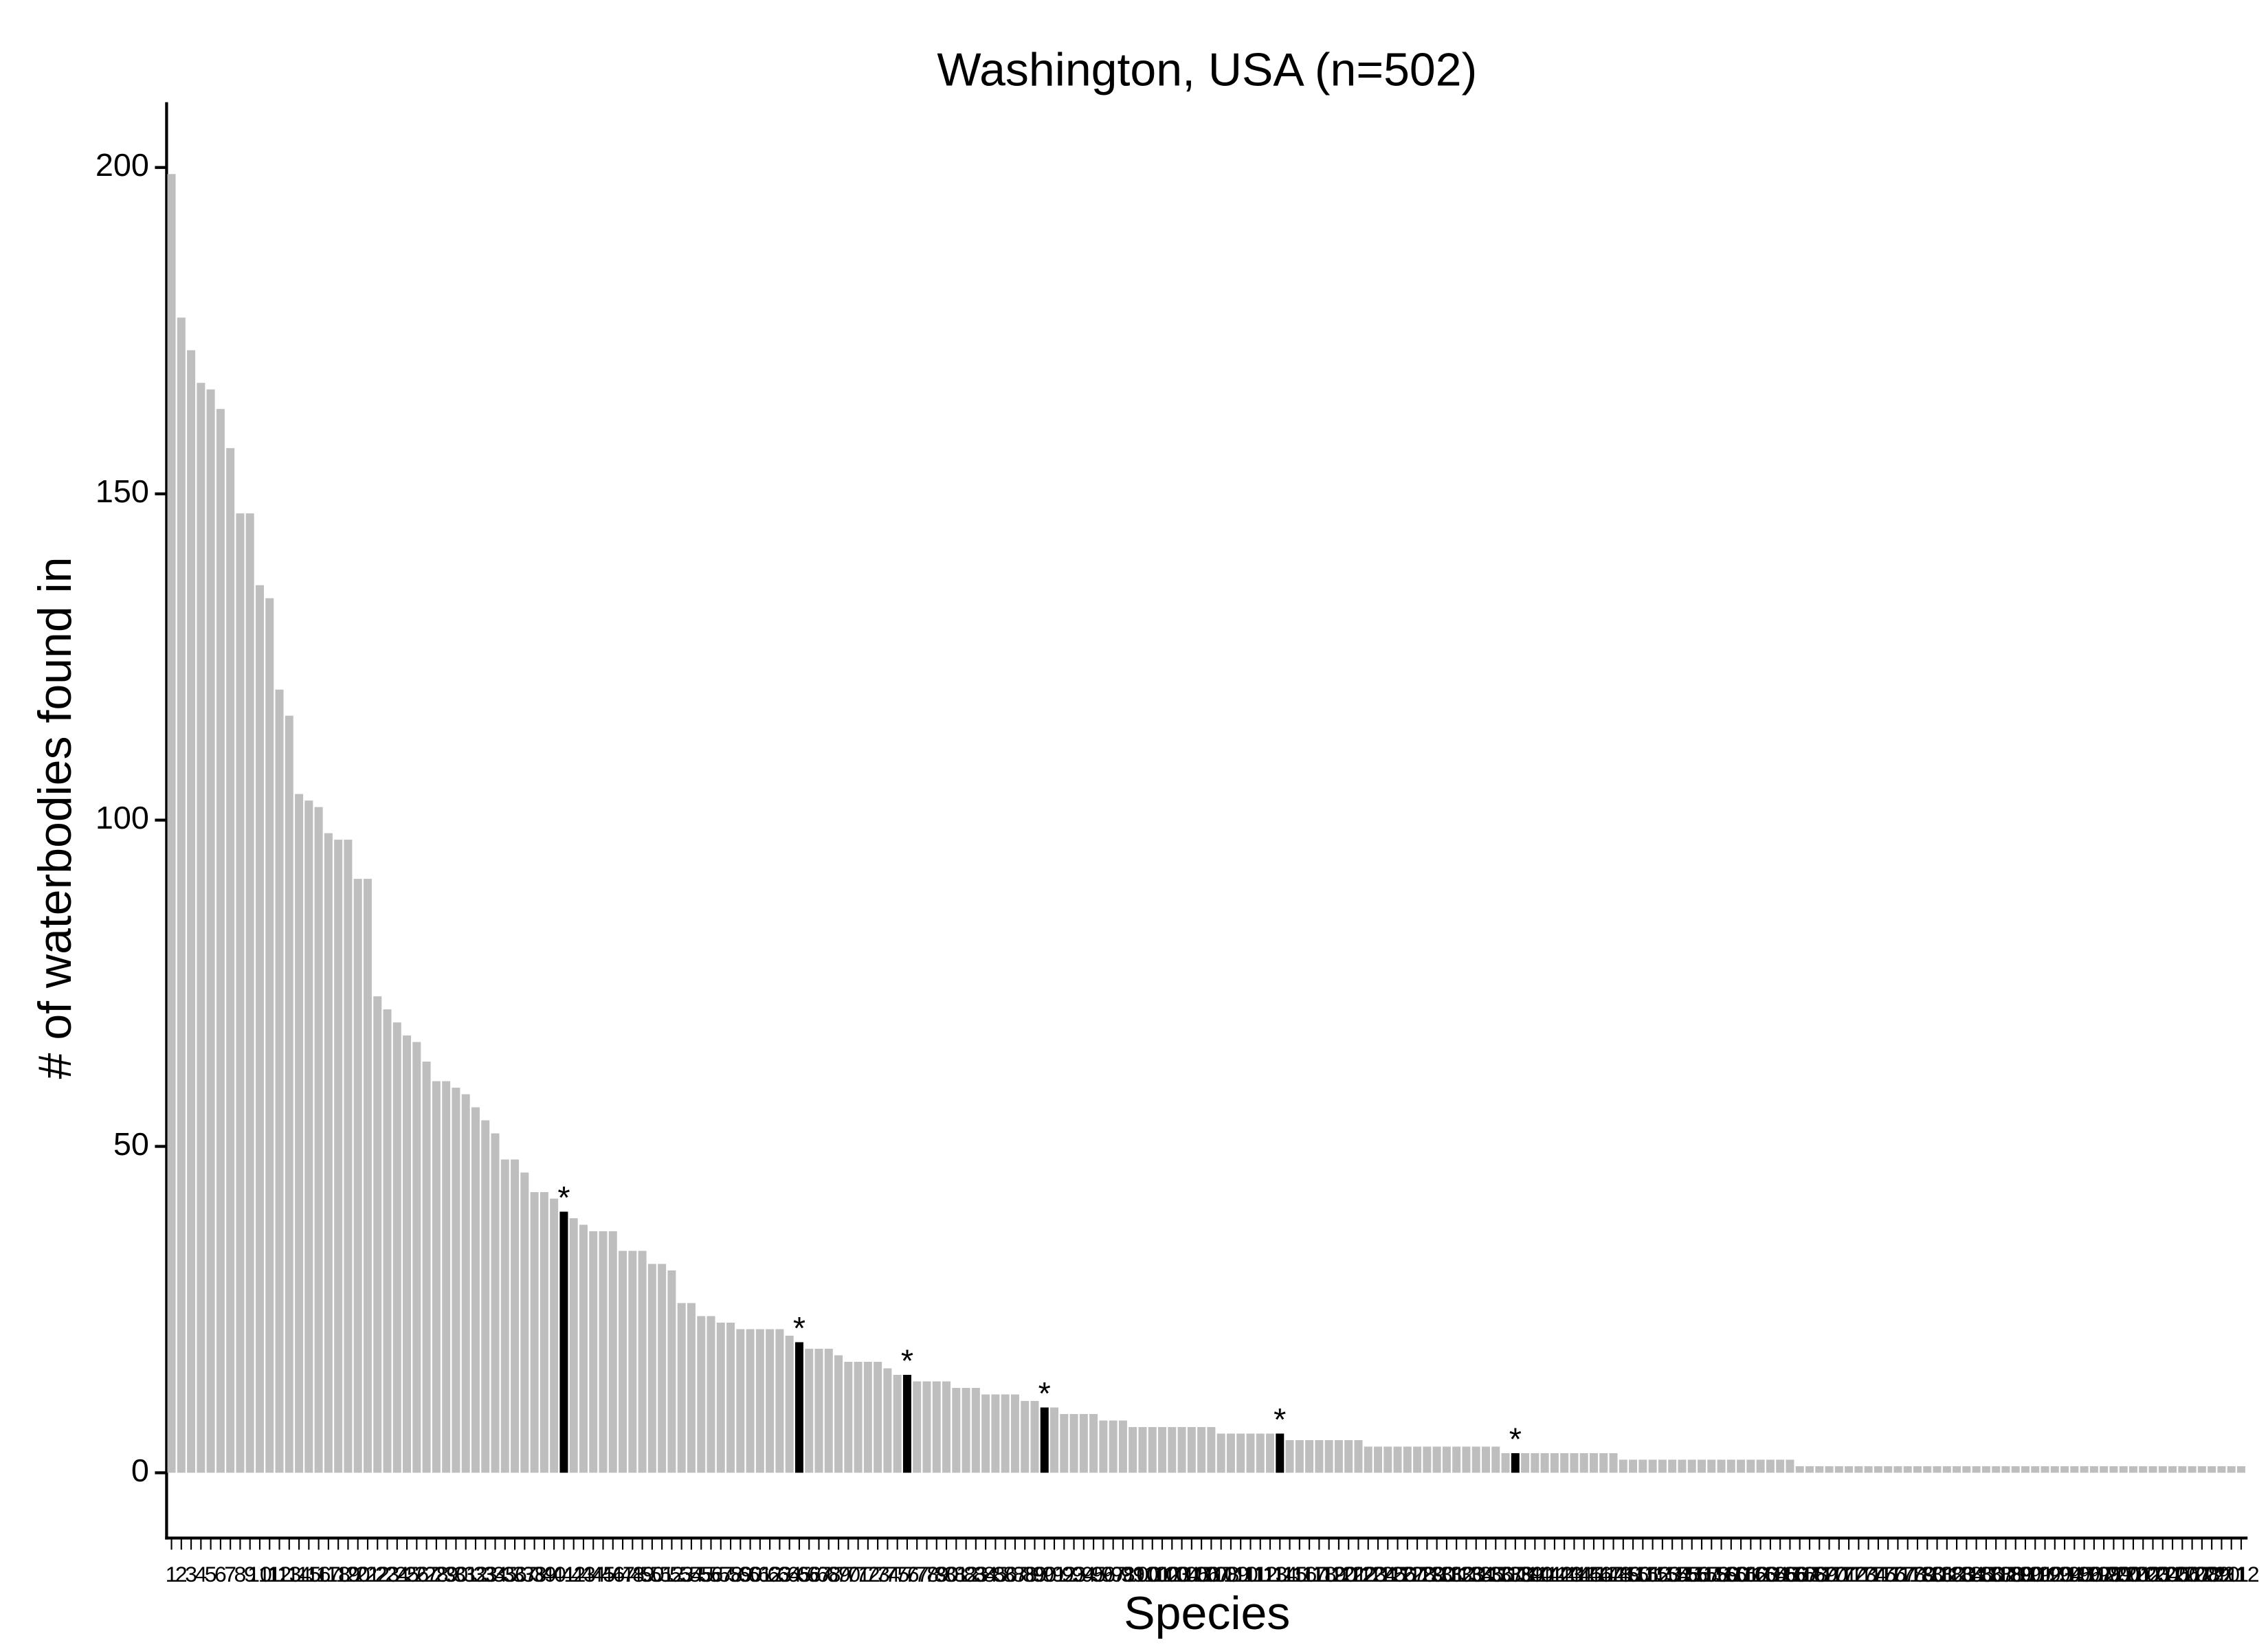 The height and width of the screenshot is (1649, 2268). Describe the element at coordinates (1093, 1574) in the screenshot. I see `x-tick-label: 95` at that location.